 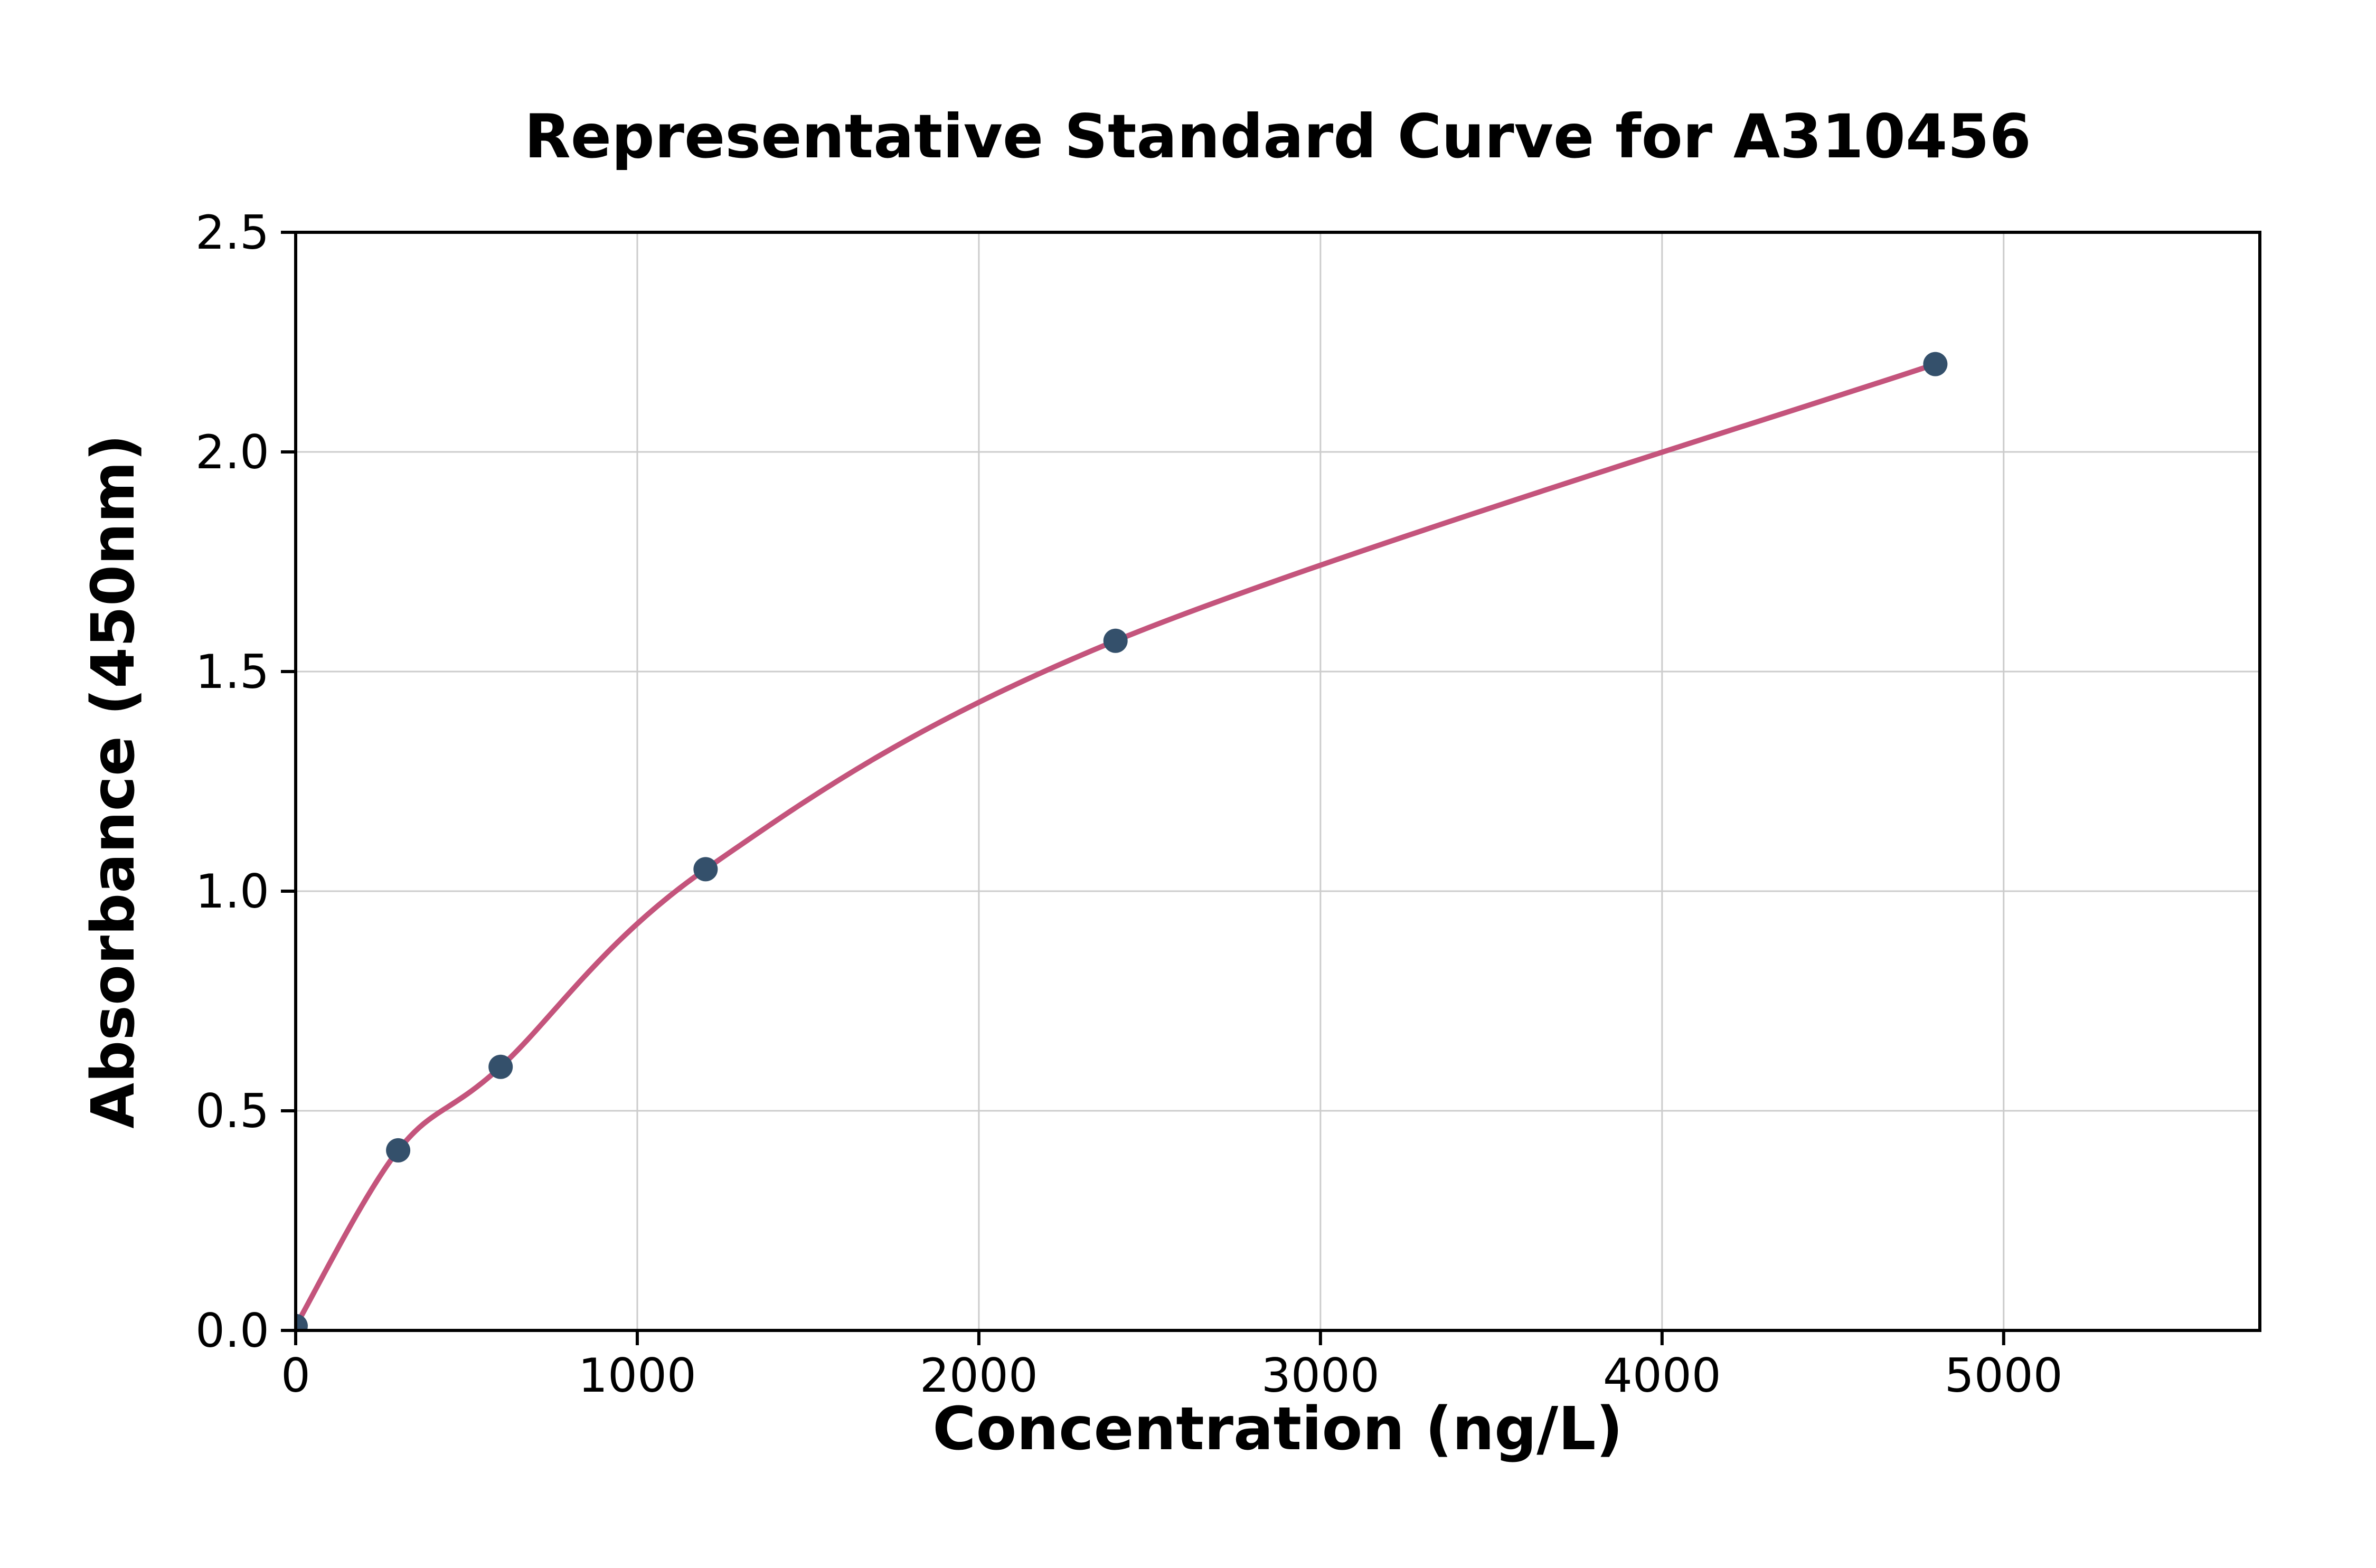 What do you see at coordinates (114, 781) in the screenshot?
I see `y-axis-label: Absorbance (450nm)` at bounding box center [114, 781].